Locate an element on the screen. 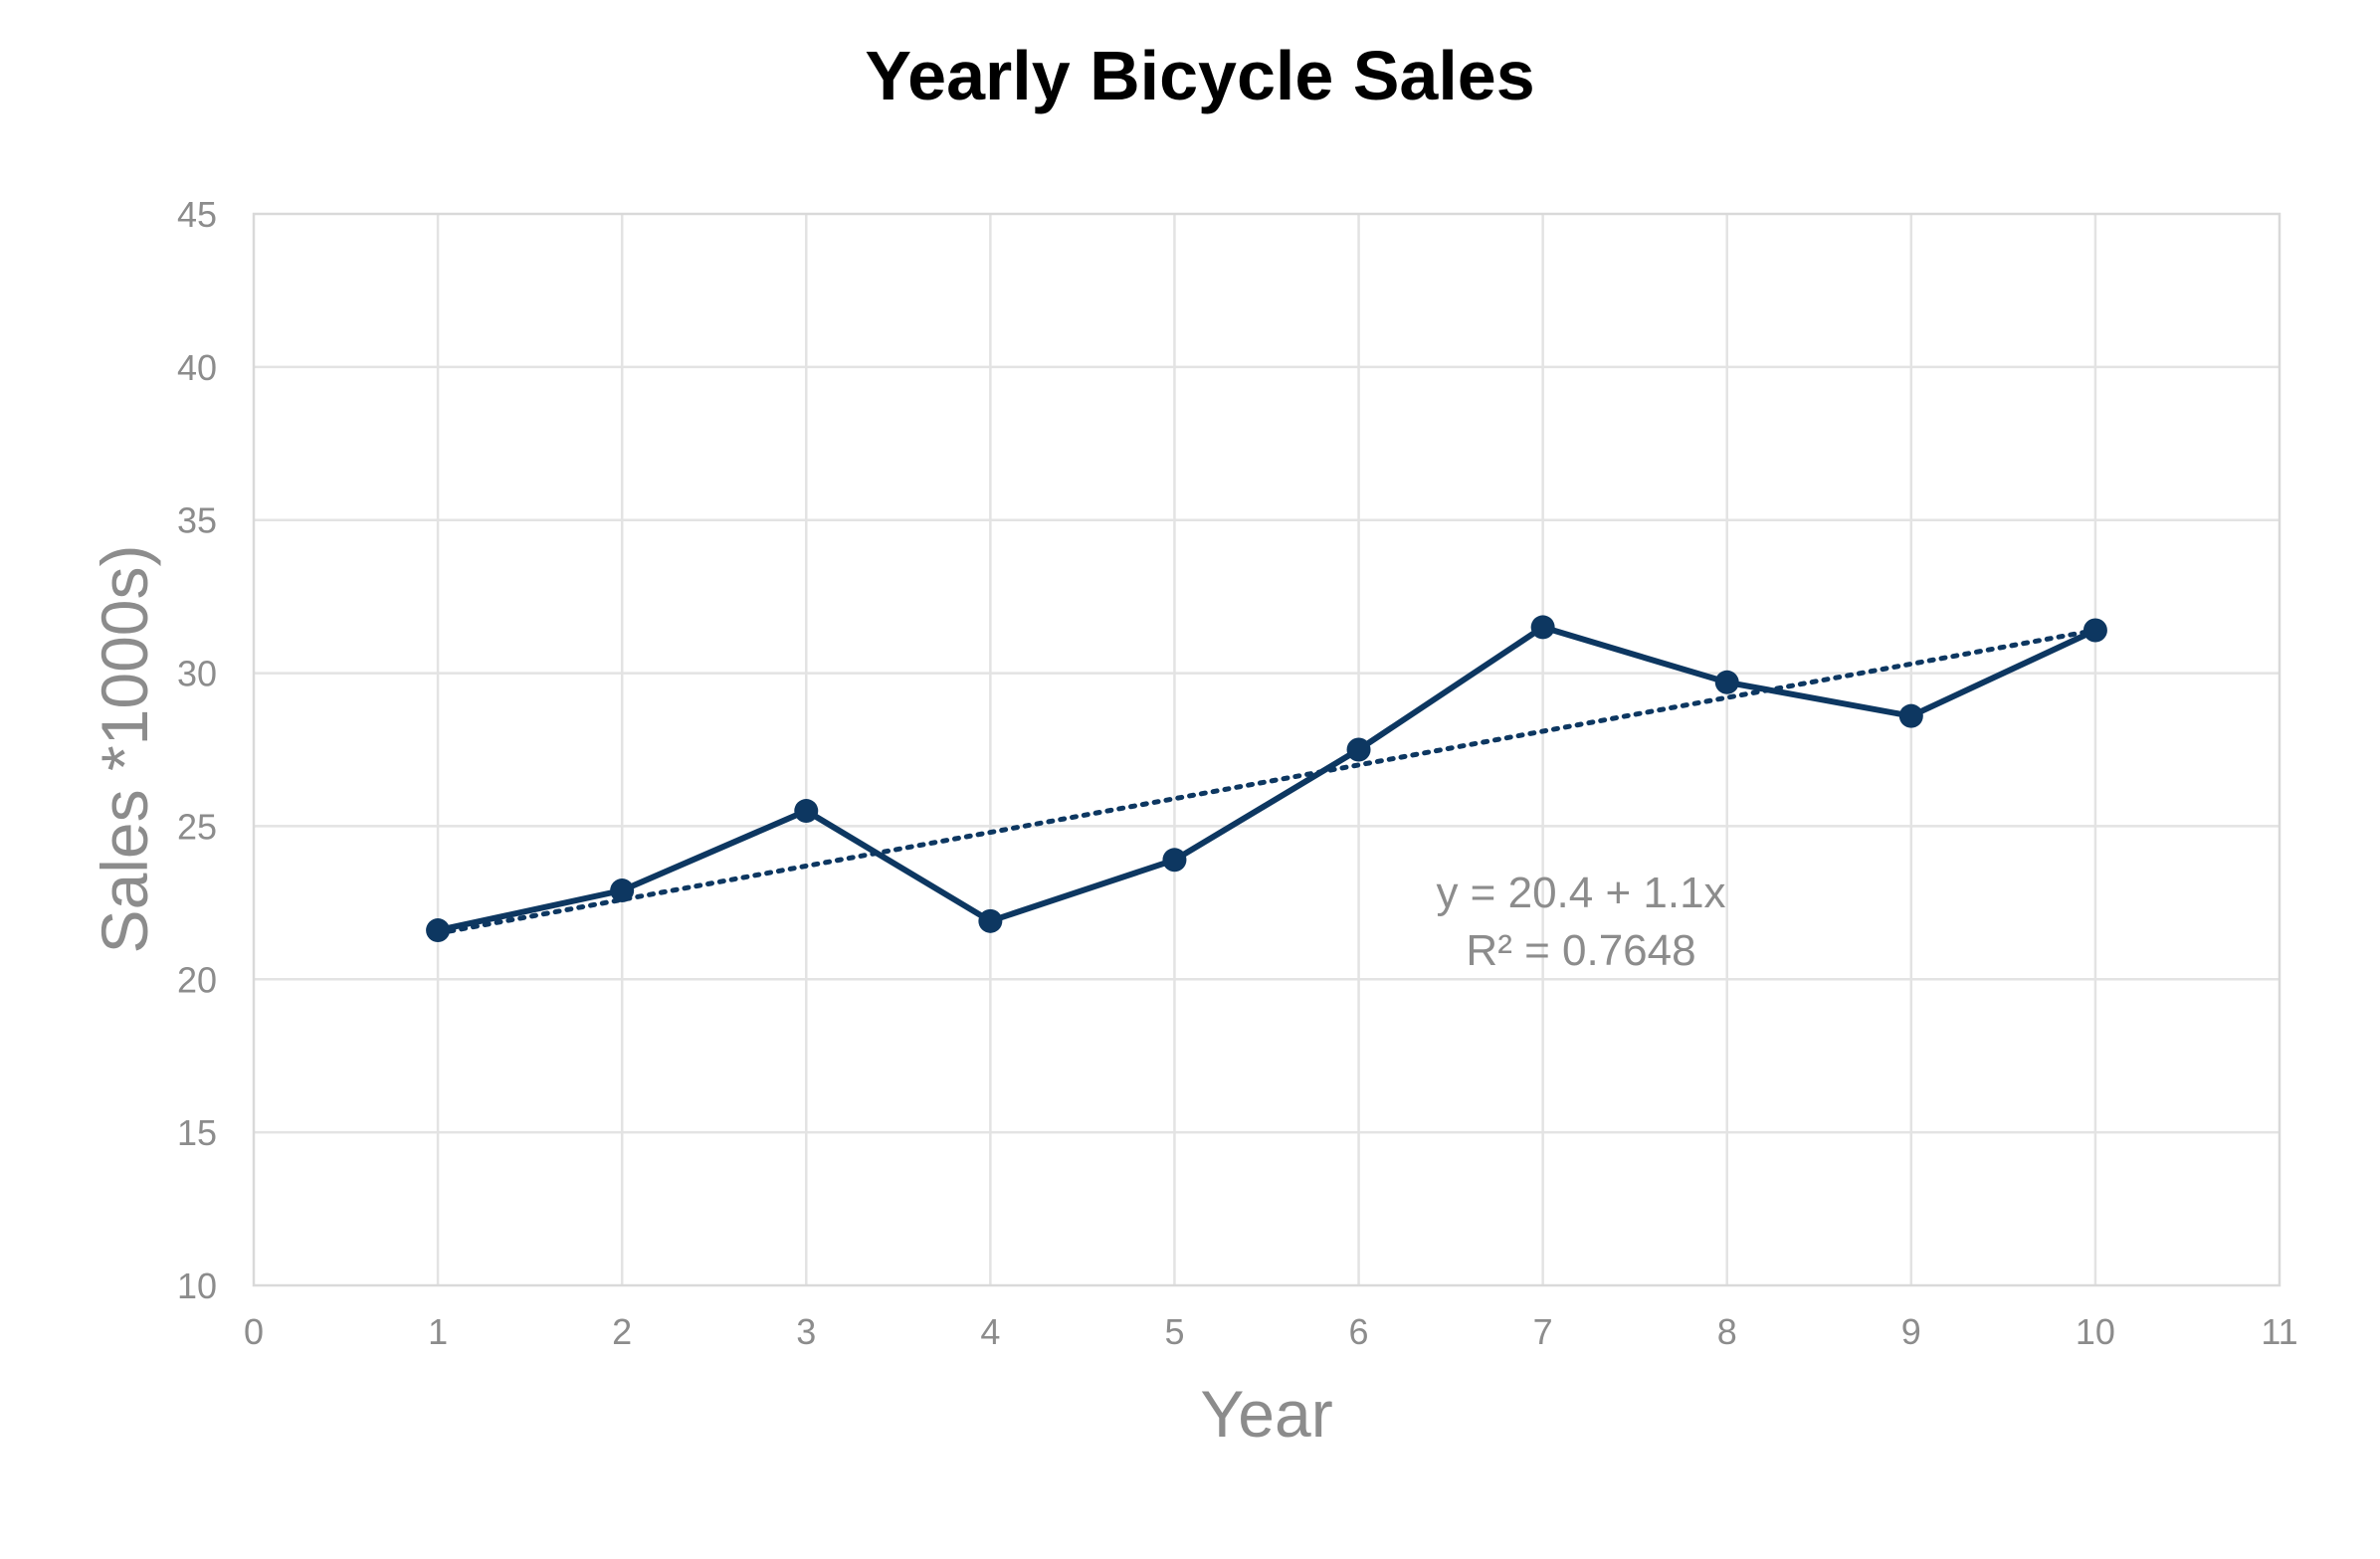 This screenshot has width=2380, height=1559. x-tick-label: 8 is located at coordinates (1727, 1331).